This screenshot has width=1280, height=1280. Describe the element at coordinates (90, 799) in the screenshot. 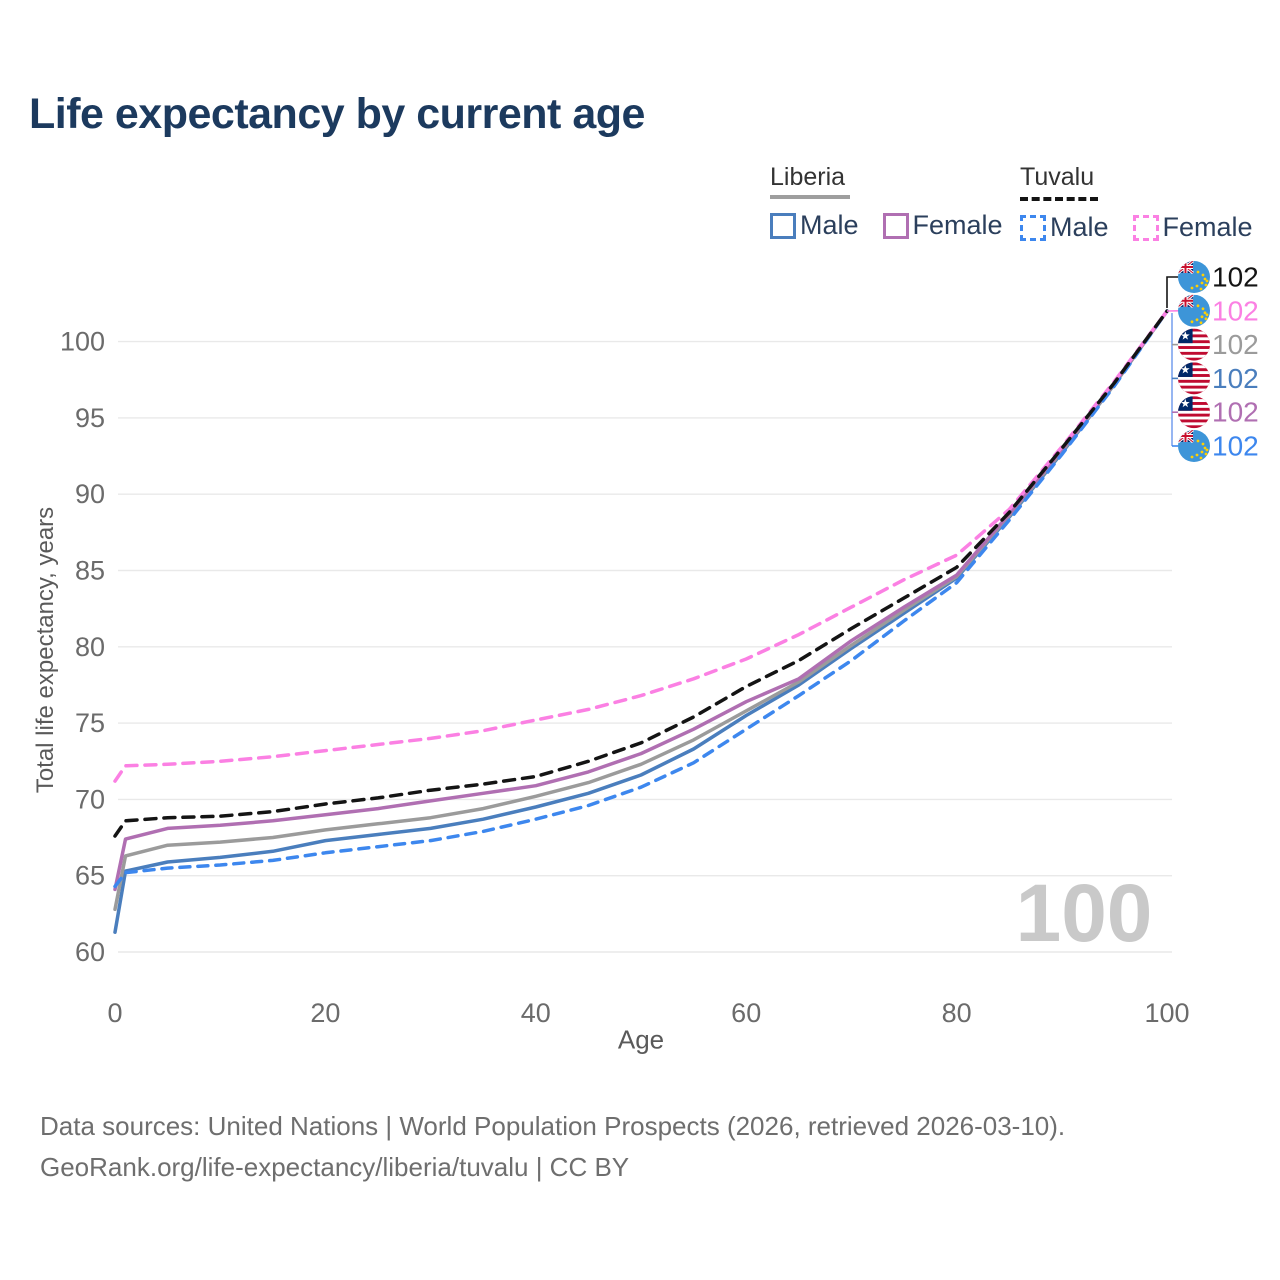

I see `y-tick-label: 70` at that location.